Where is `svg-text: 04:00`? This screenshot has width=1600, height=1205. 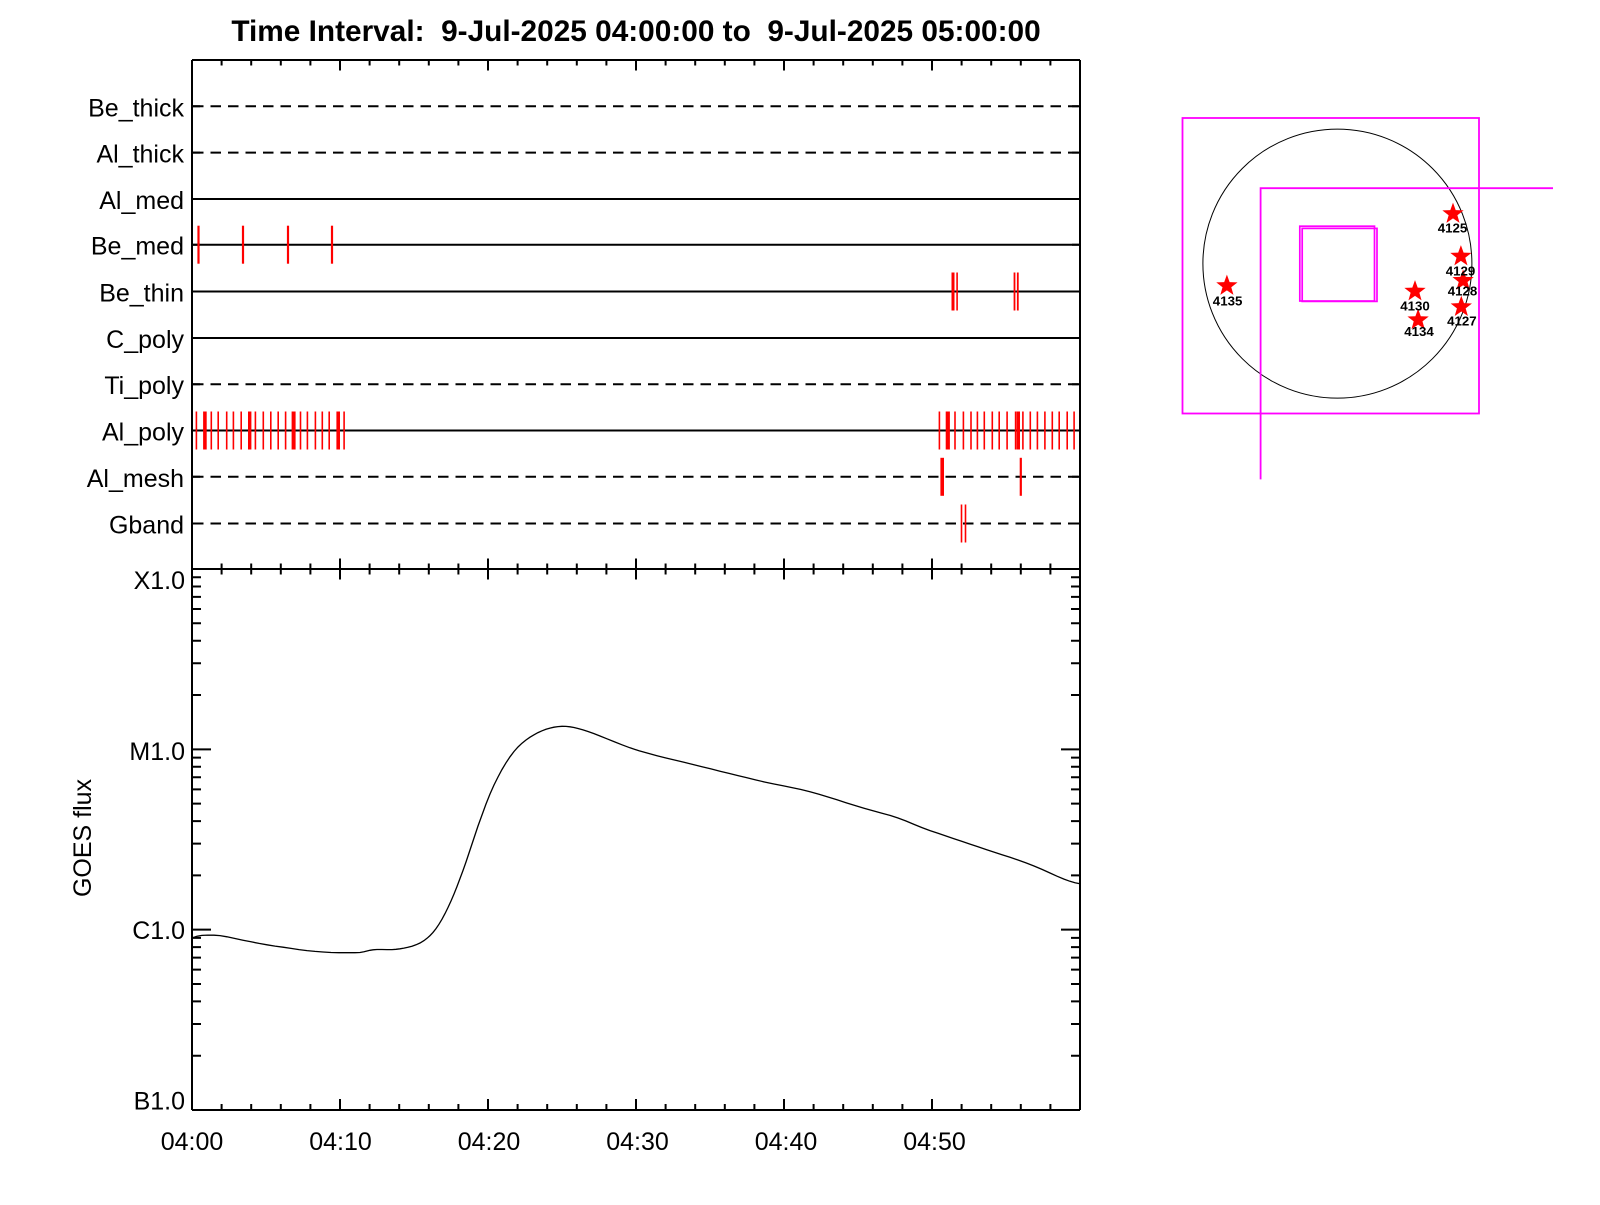
svg-text: 04:00 is located at coordinates (192, 1142).